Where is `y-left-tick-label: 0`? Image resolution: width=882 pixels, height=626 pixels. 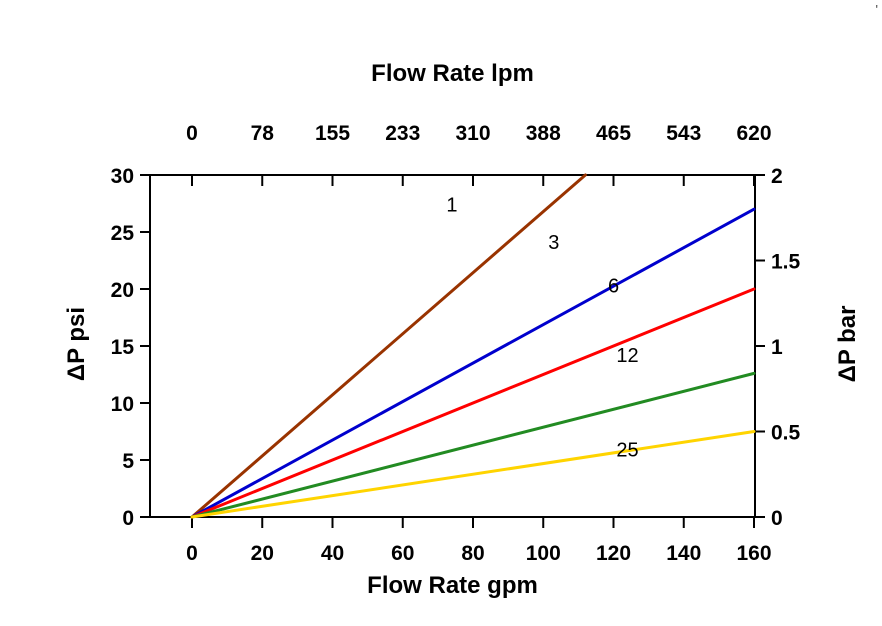 y-left-tick-label: 0 is located at coordinates (128, 518).